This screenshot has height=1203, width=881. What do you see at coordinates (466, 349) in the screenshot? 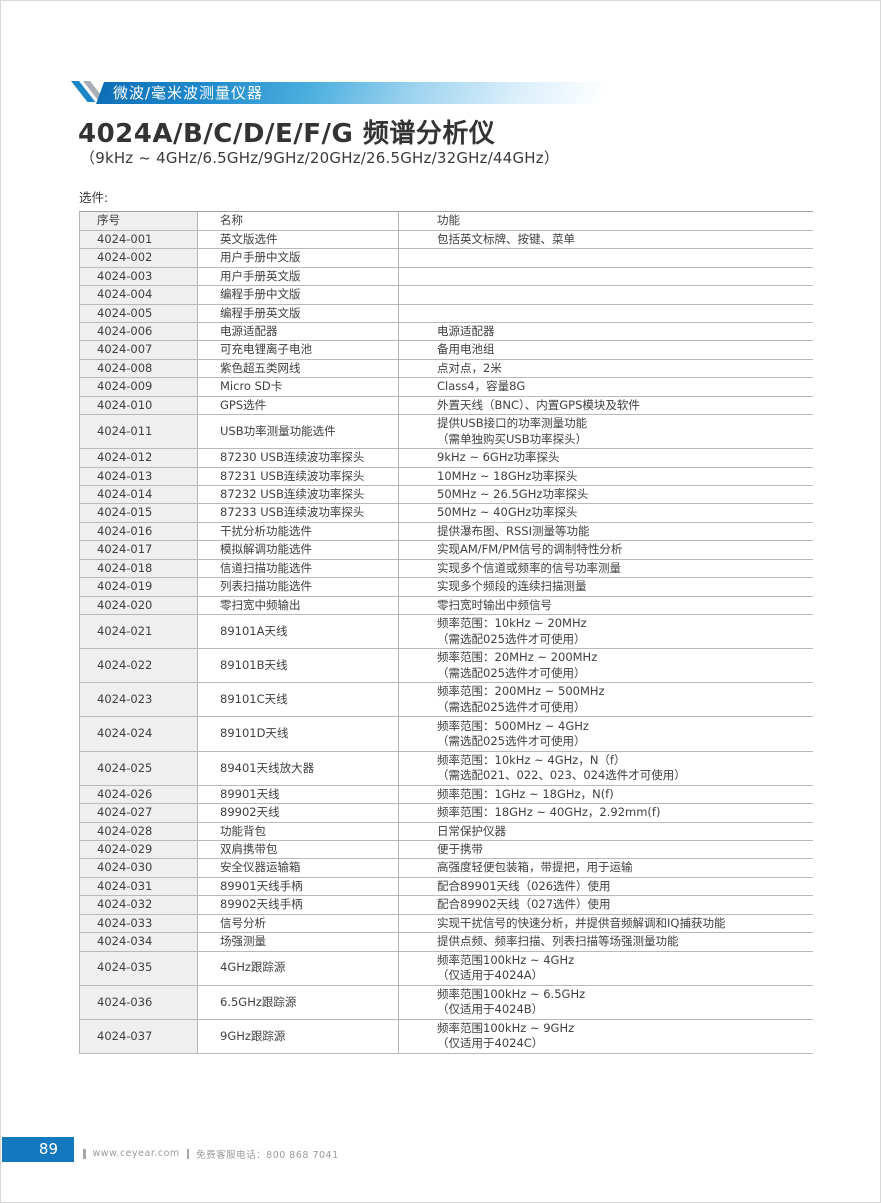
I see `cell-option-function: 备用电池组` at bounding box center [466, 349].